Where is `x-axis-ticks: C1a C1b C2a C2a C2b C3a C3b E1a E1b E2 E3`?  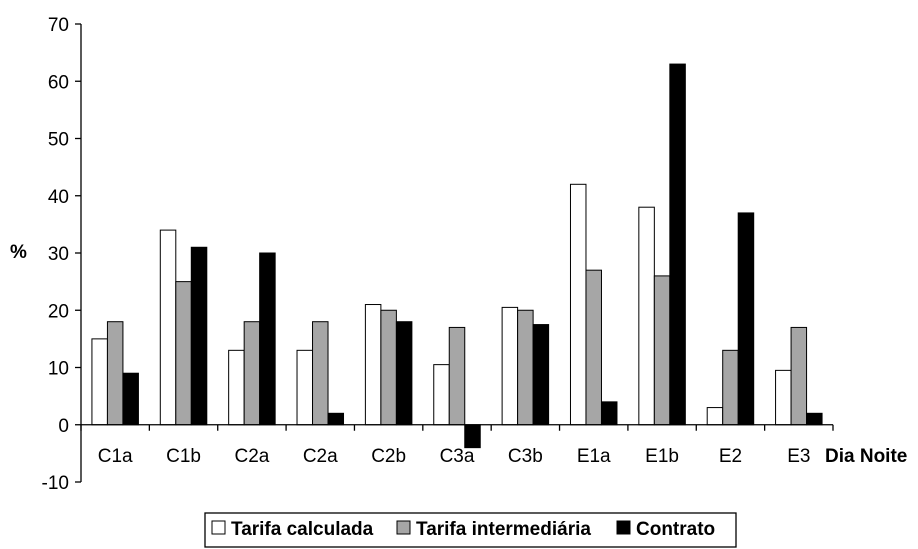 x-axis-ticks: C1a C1b C2a C2a C2b C3a C3b E1a E1b E2 E3 is located at coordinates (457, 445).